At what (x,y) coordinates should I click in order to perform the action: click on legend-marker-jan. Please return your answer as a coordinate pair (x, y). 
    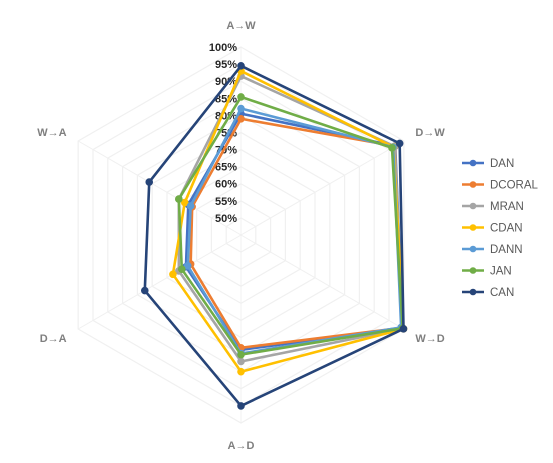
    Looking at the image, I should click on (473, 270).